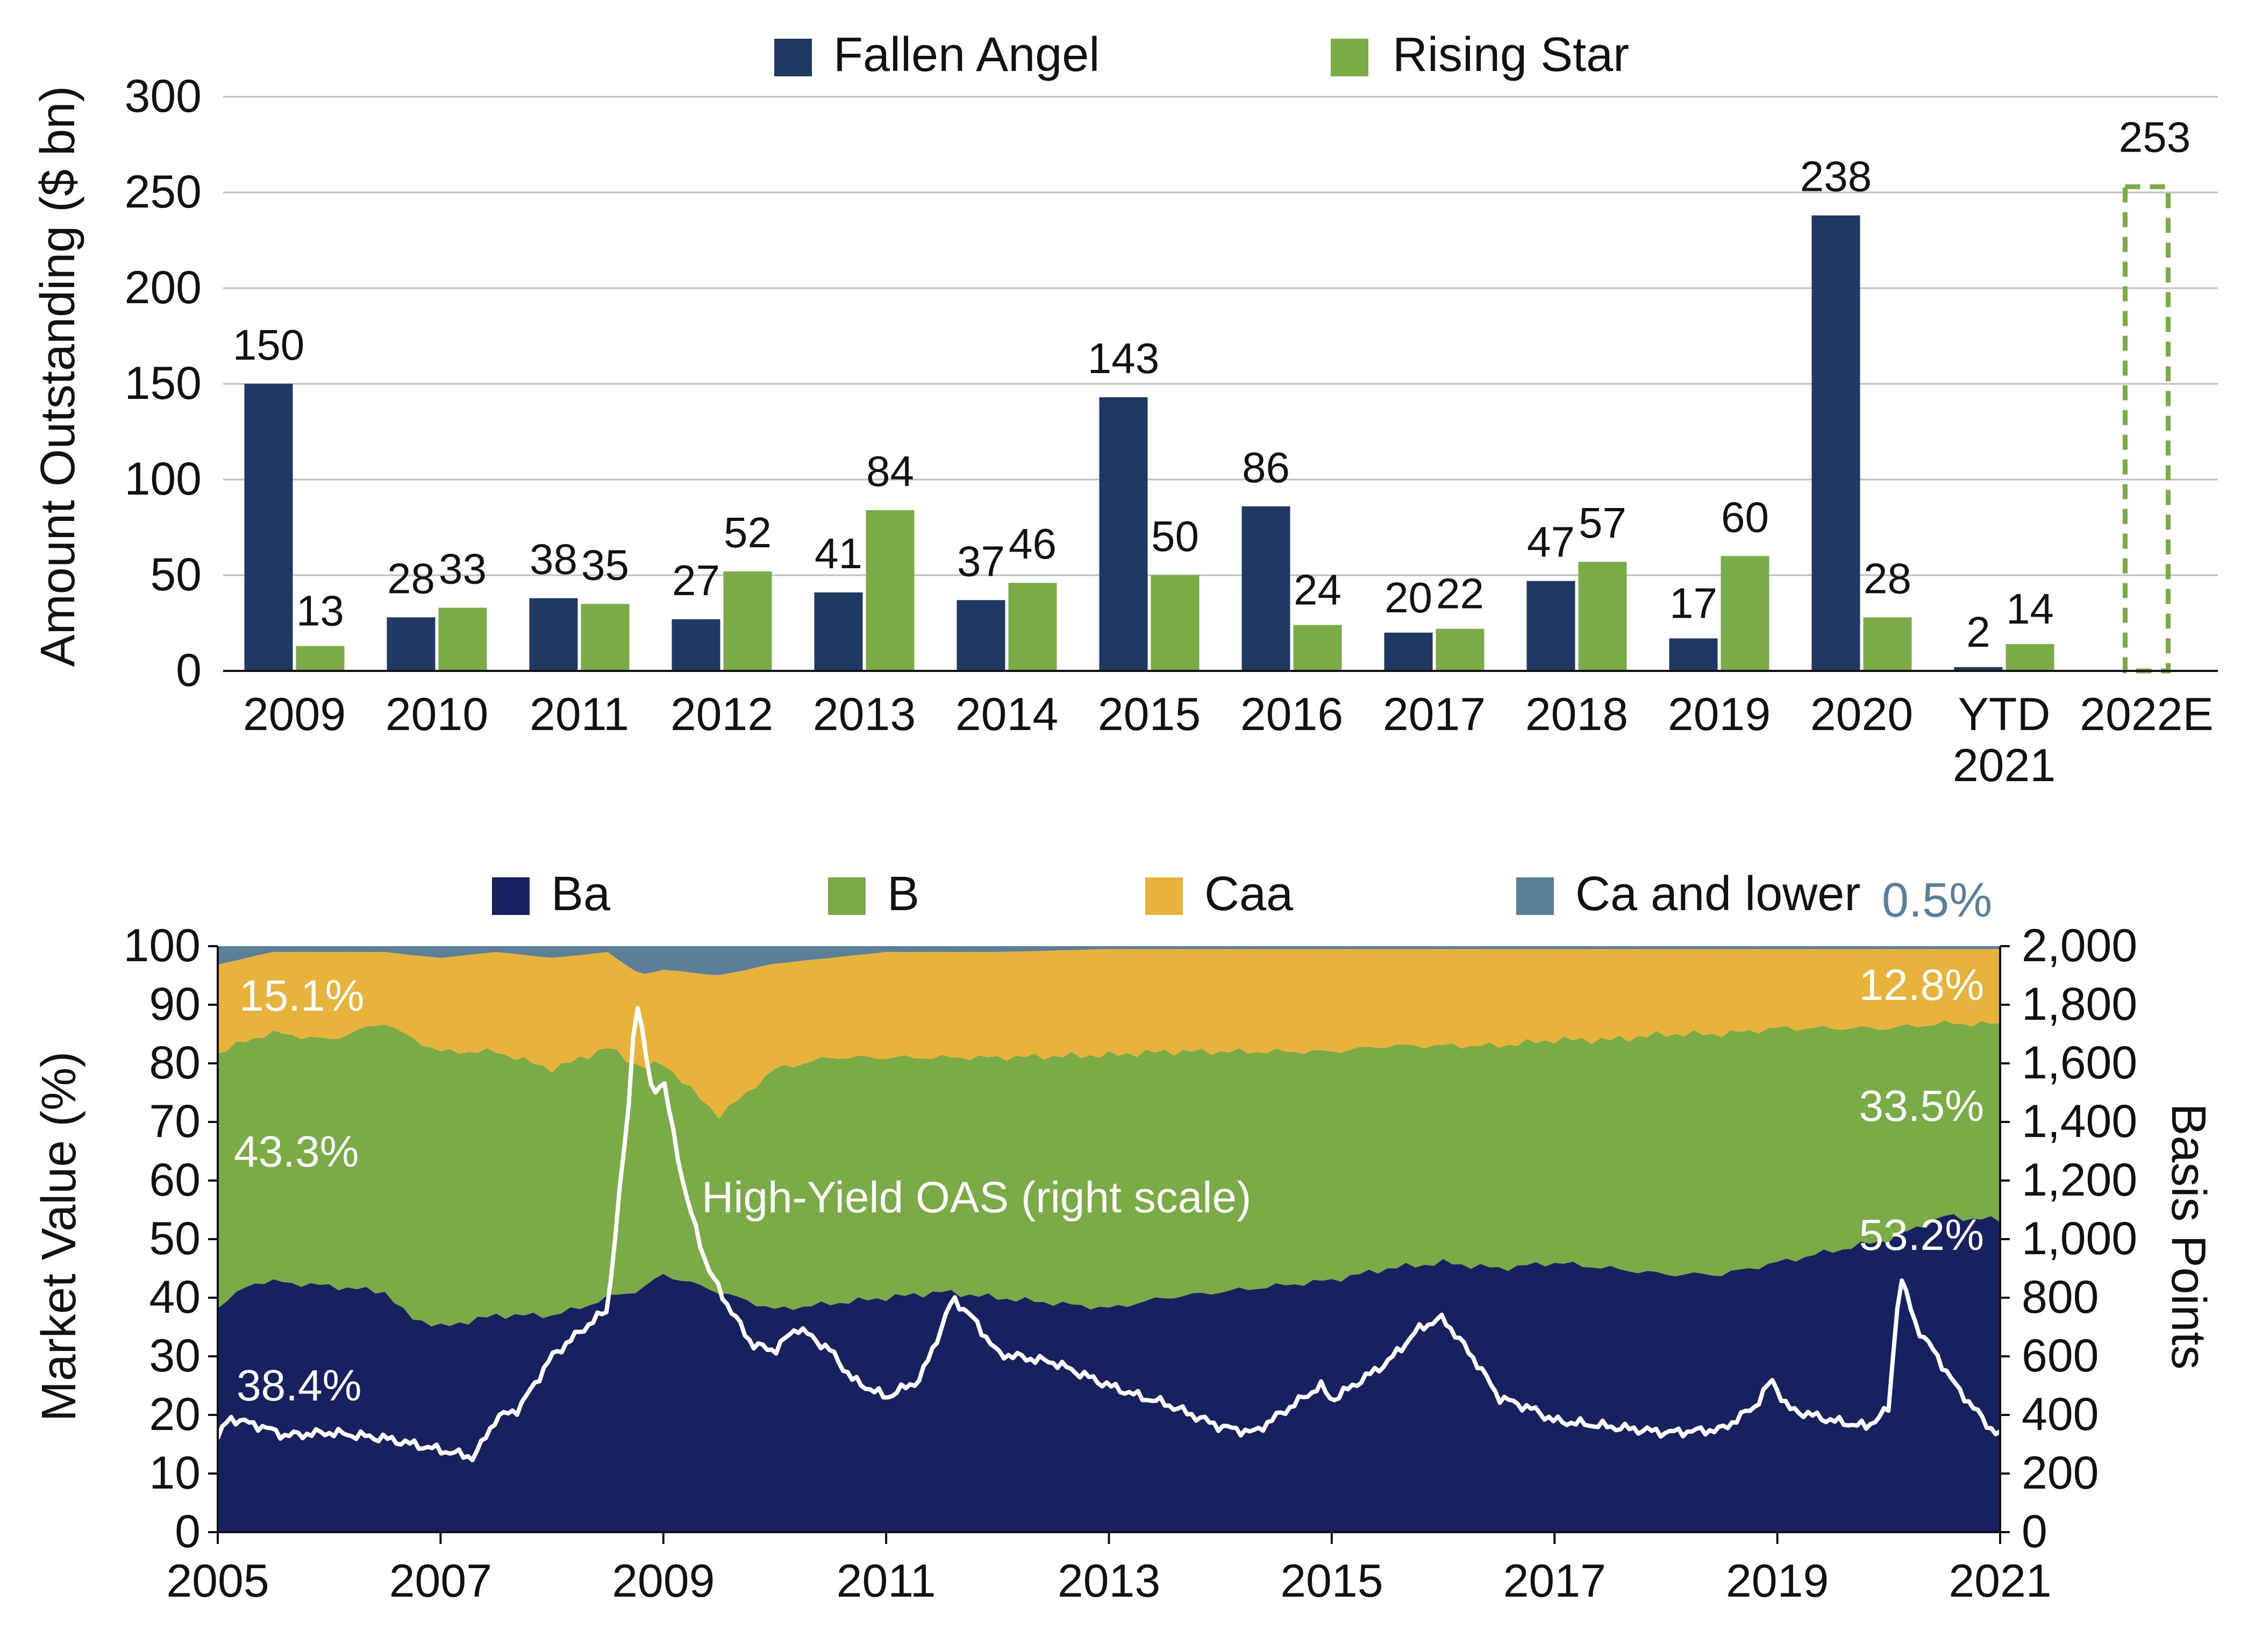 This screenshot has height=1652, width=2241. I want to click on bottom-y2-tick-label: 1,200, so click(2079, 1180).